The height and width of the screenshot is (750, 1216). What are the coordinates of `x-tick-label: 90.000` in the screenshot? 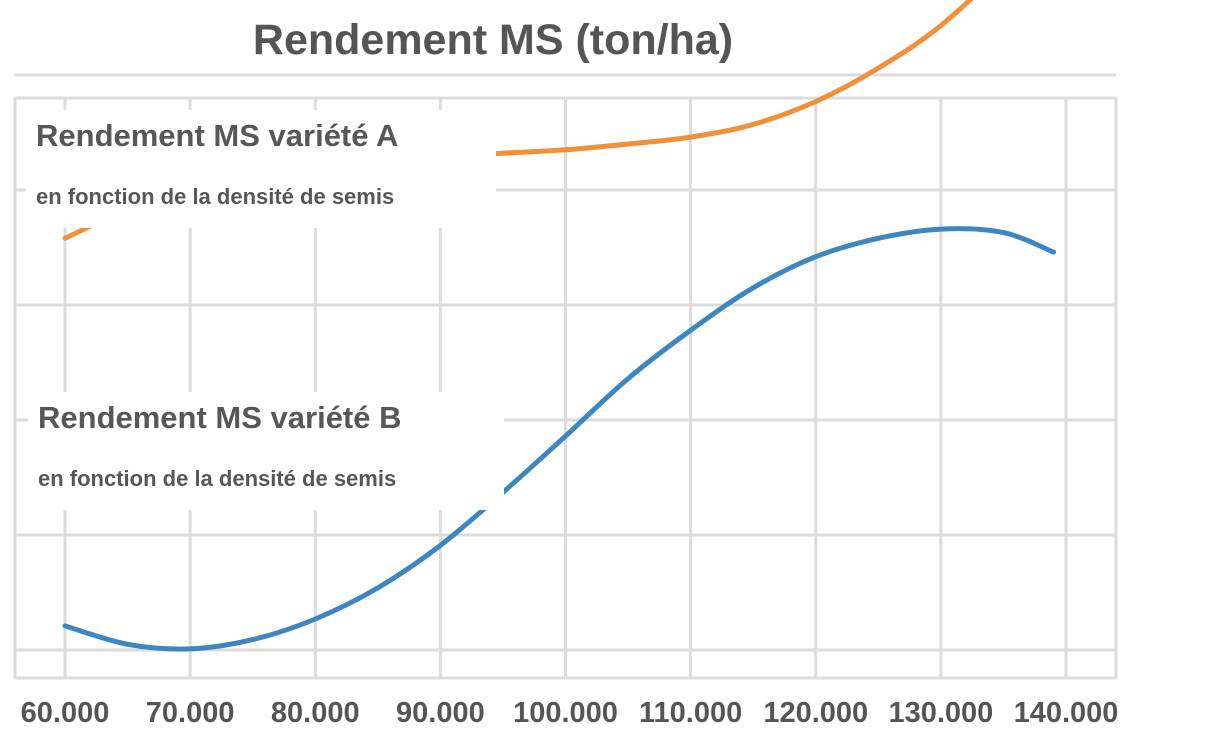 It's located at (440, 713).